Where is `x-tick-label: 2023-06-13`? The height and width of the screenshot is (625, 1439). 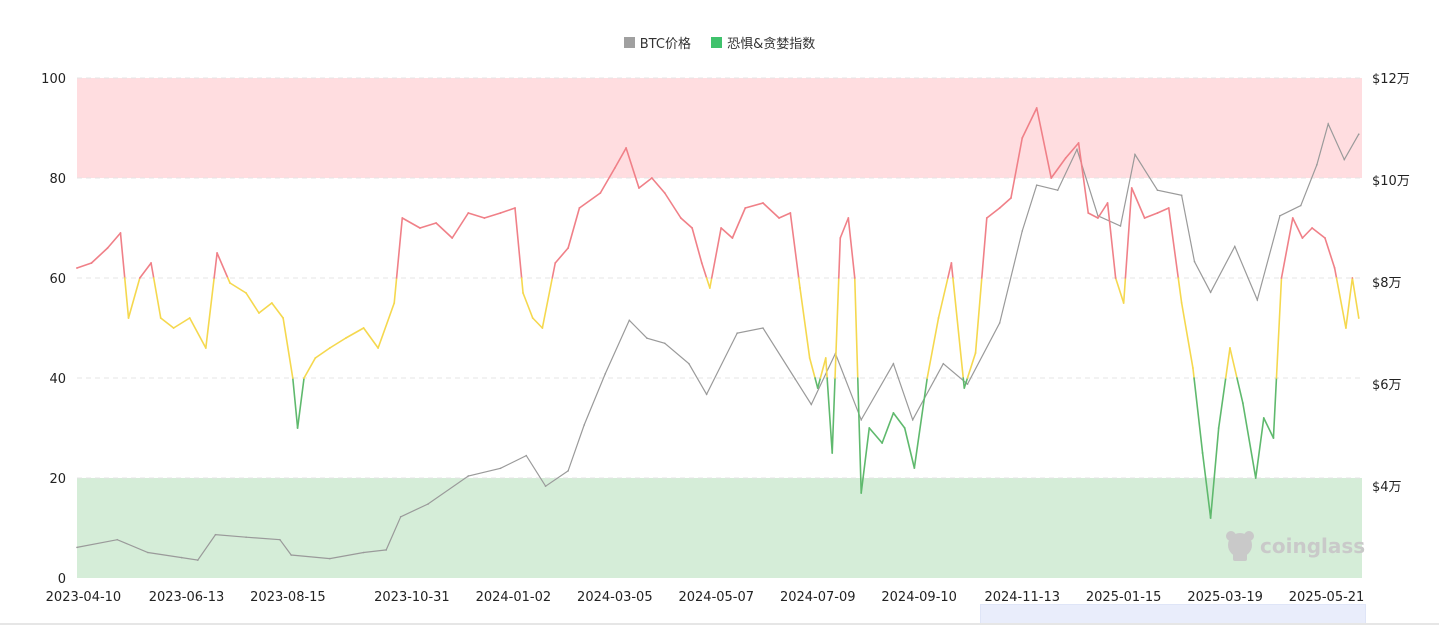 x-tick-label: 2023-06-13 is located at coordinates (187, 597).